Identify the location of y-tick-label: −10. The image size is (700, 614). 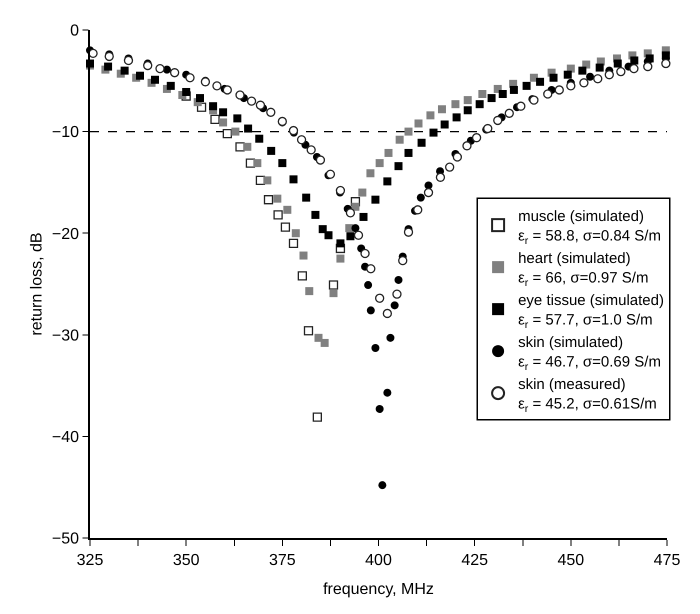
(66, 133).